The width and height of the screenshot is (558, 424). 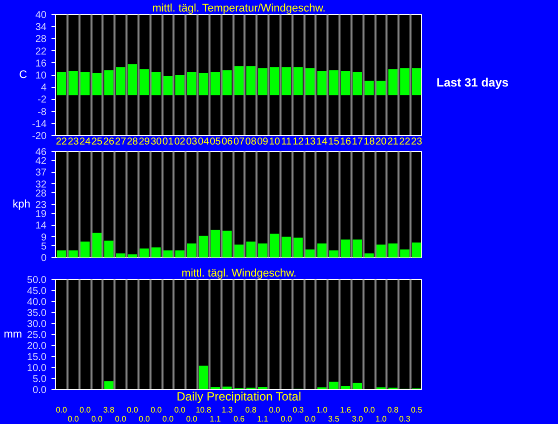 What do you see at coordinates (346, 142) in the screenshot?
I see `x-tick-label: 16` at bounding box center [346, 142].